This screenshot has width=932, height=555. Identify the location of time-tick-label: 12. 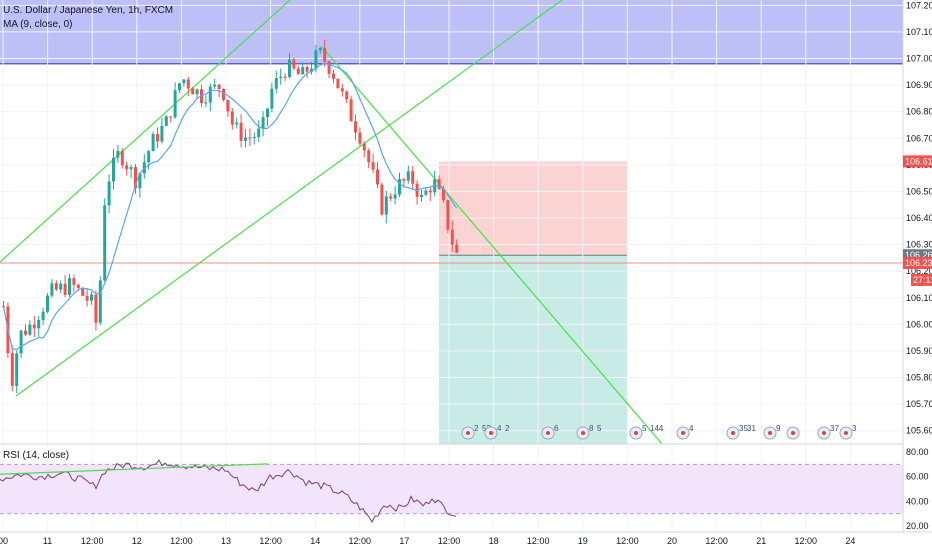
(137, 541).